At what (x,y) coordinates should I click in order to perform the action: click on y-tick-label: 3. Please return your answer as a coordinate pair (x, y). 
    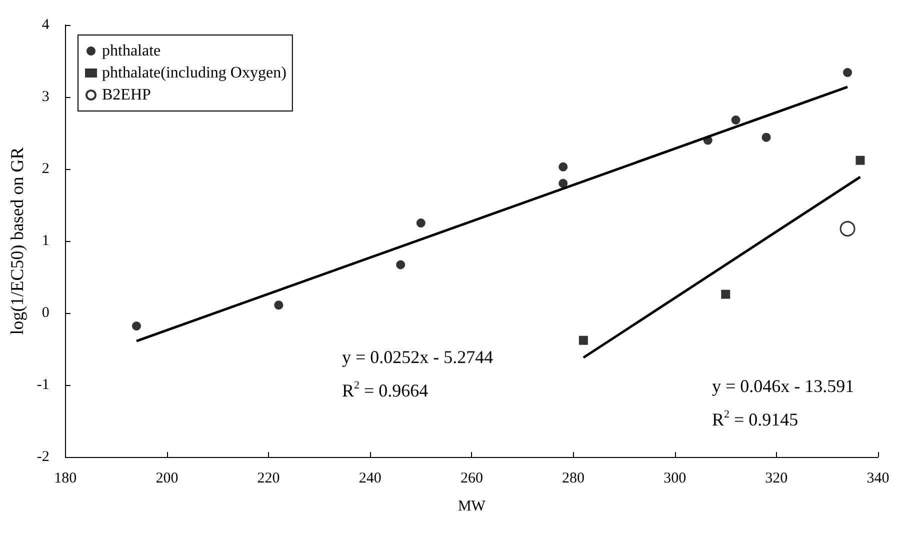
    Looking at the image, I should click on (46, 97).